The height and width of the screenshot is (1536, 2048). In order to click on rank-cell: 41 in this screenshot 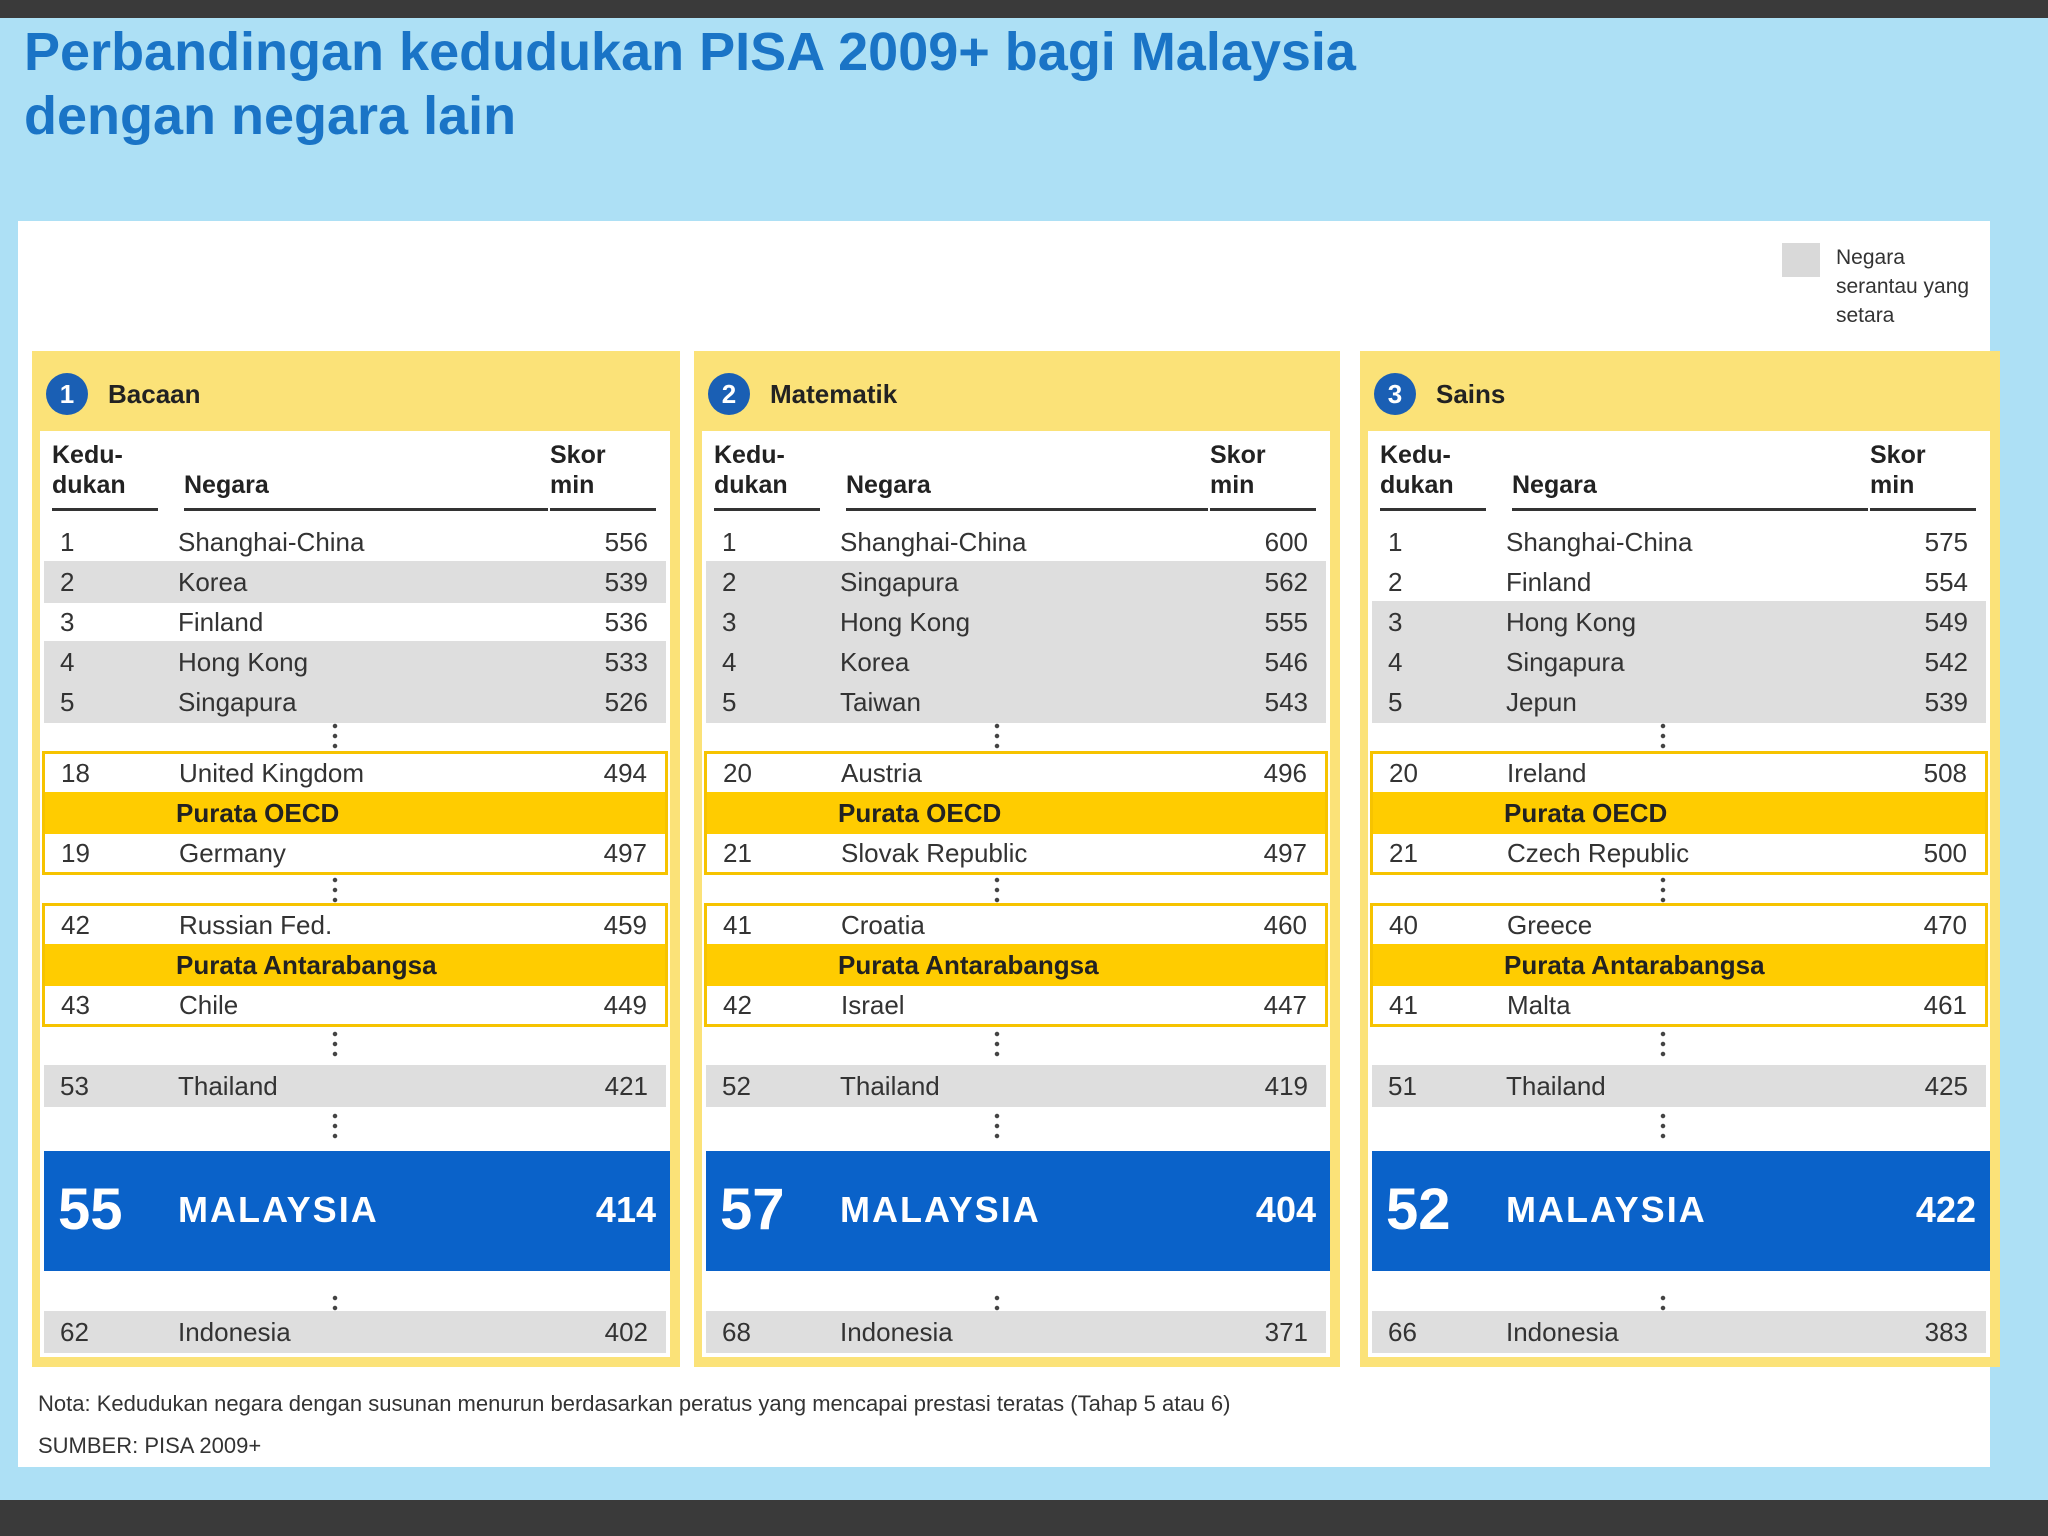, I will do `click(1403, 1005)`.